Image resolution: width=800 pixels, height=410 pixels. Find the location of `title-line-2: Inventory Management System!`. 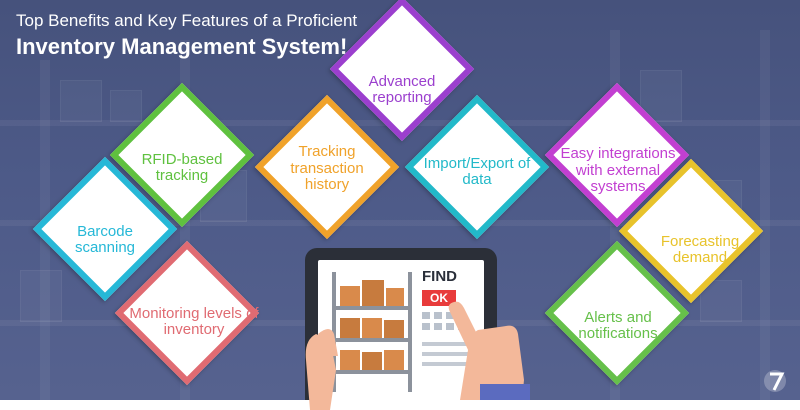

title-line-2: Inventory Management System! is located at coordinates (182, 46).